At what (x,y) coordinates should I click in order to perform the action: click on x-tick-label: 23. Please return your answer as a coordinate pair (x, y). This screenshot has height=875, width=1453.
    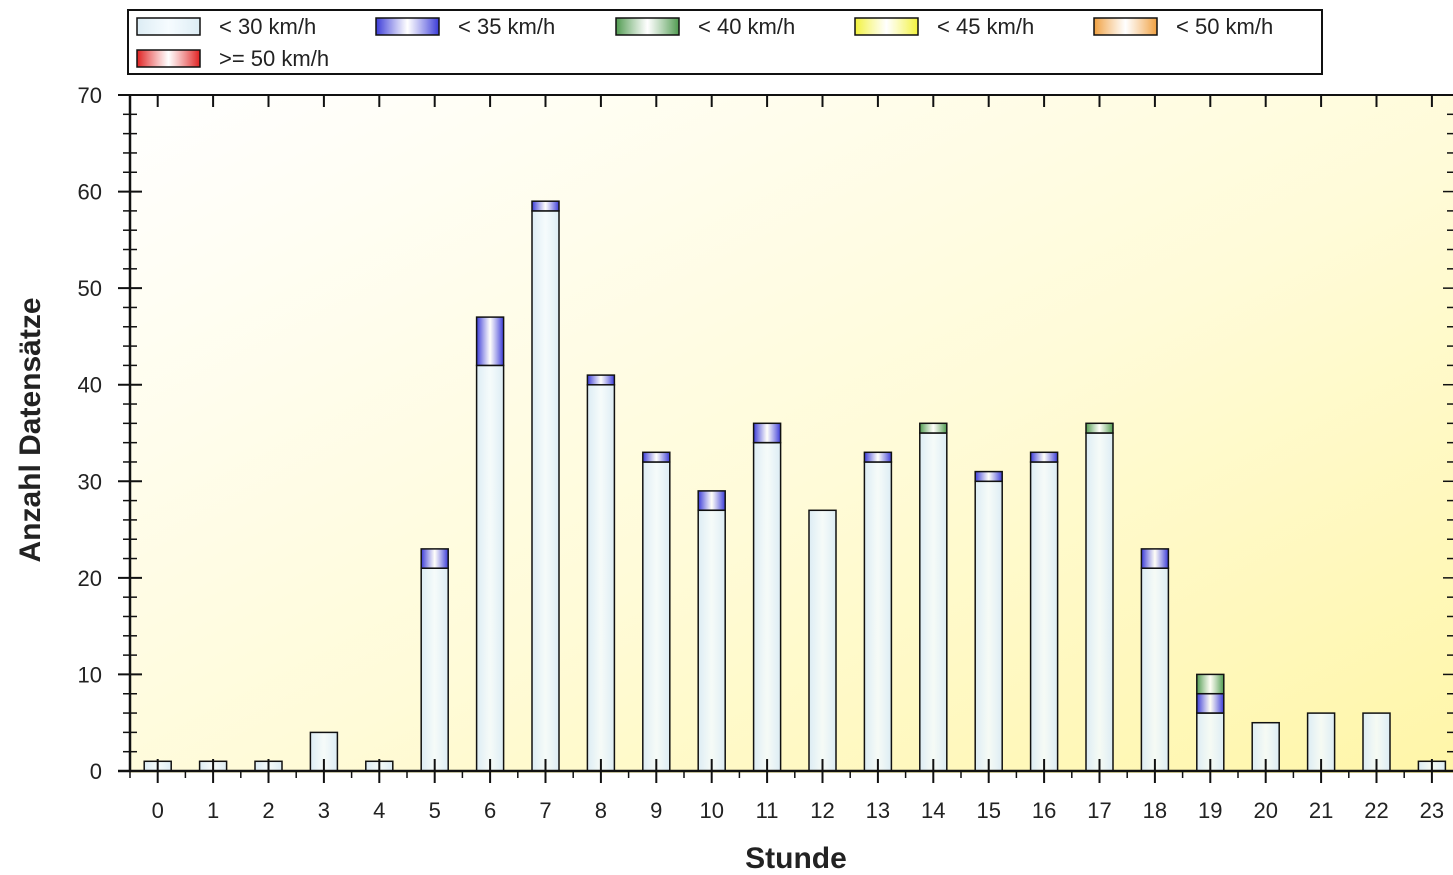
    Looking at the image, I should click on (1432, 810).